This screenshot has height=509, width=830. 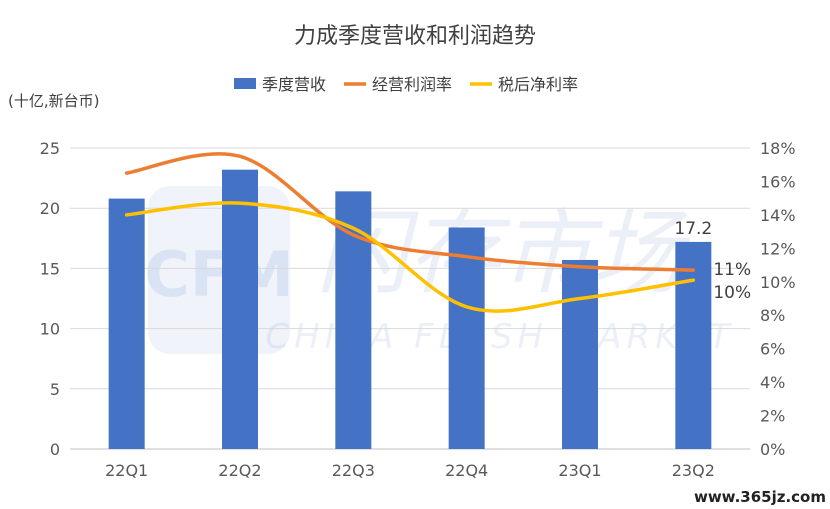 What do you see at coordinates (503, 253) in the screenshot?
I see `watermark-cn-text: 闪存市场` at bounding box center [503, 253].